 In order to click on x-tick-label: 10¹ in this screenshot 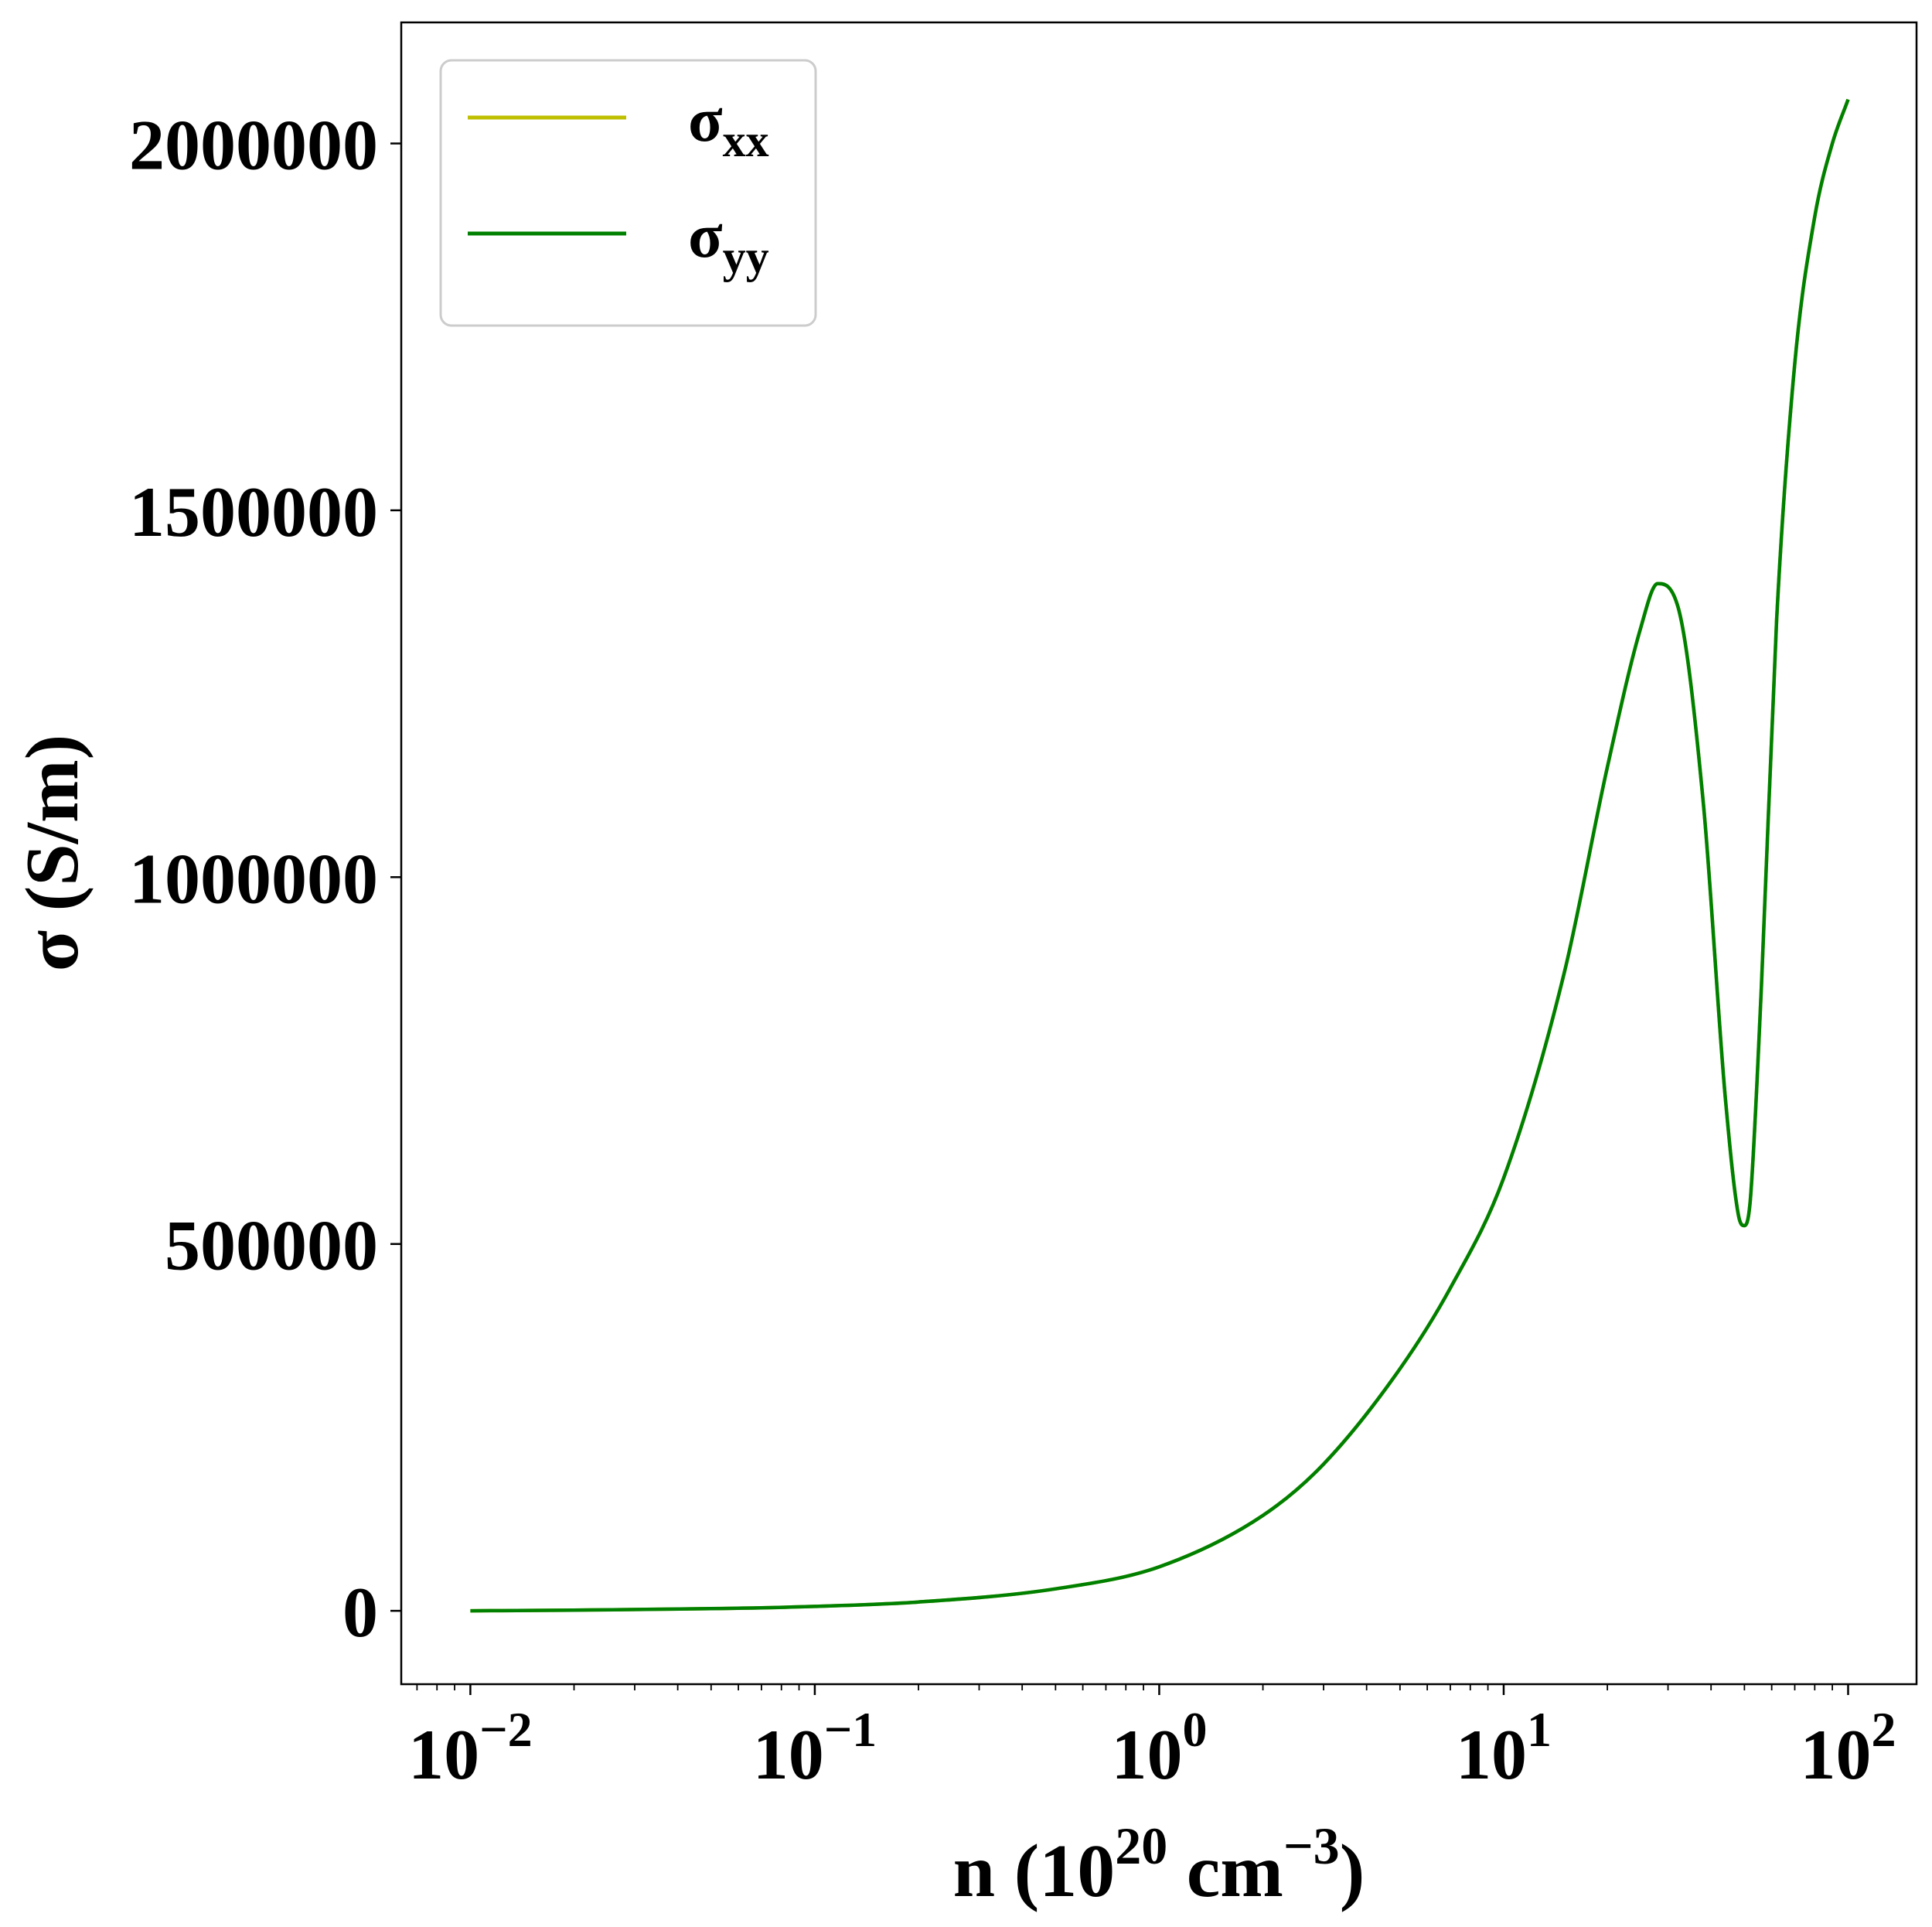, I will do `click(1504, 1748)`.